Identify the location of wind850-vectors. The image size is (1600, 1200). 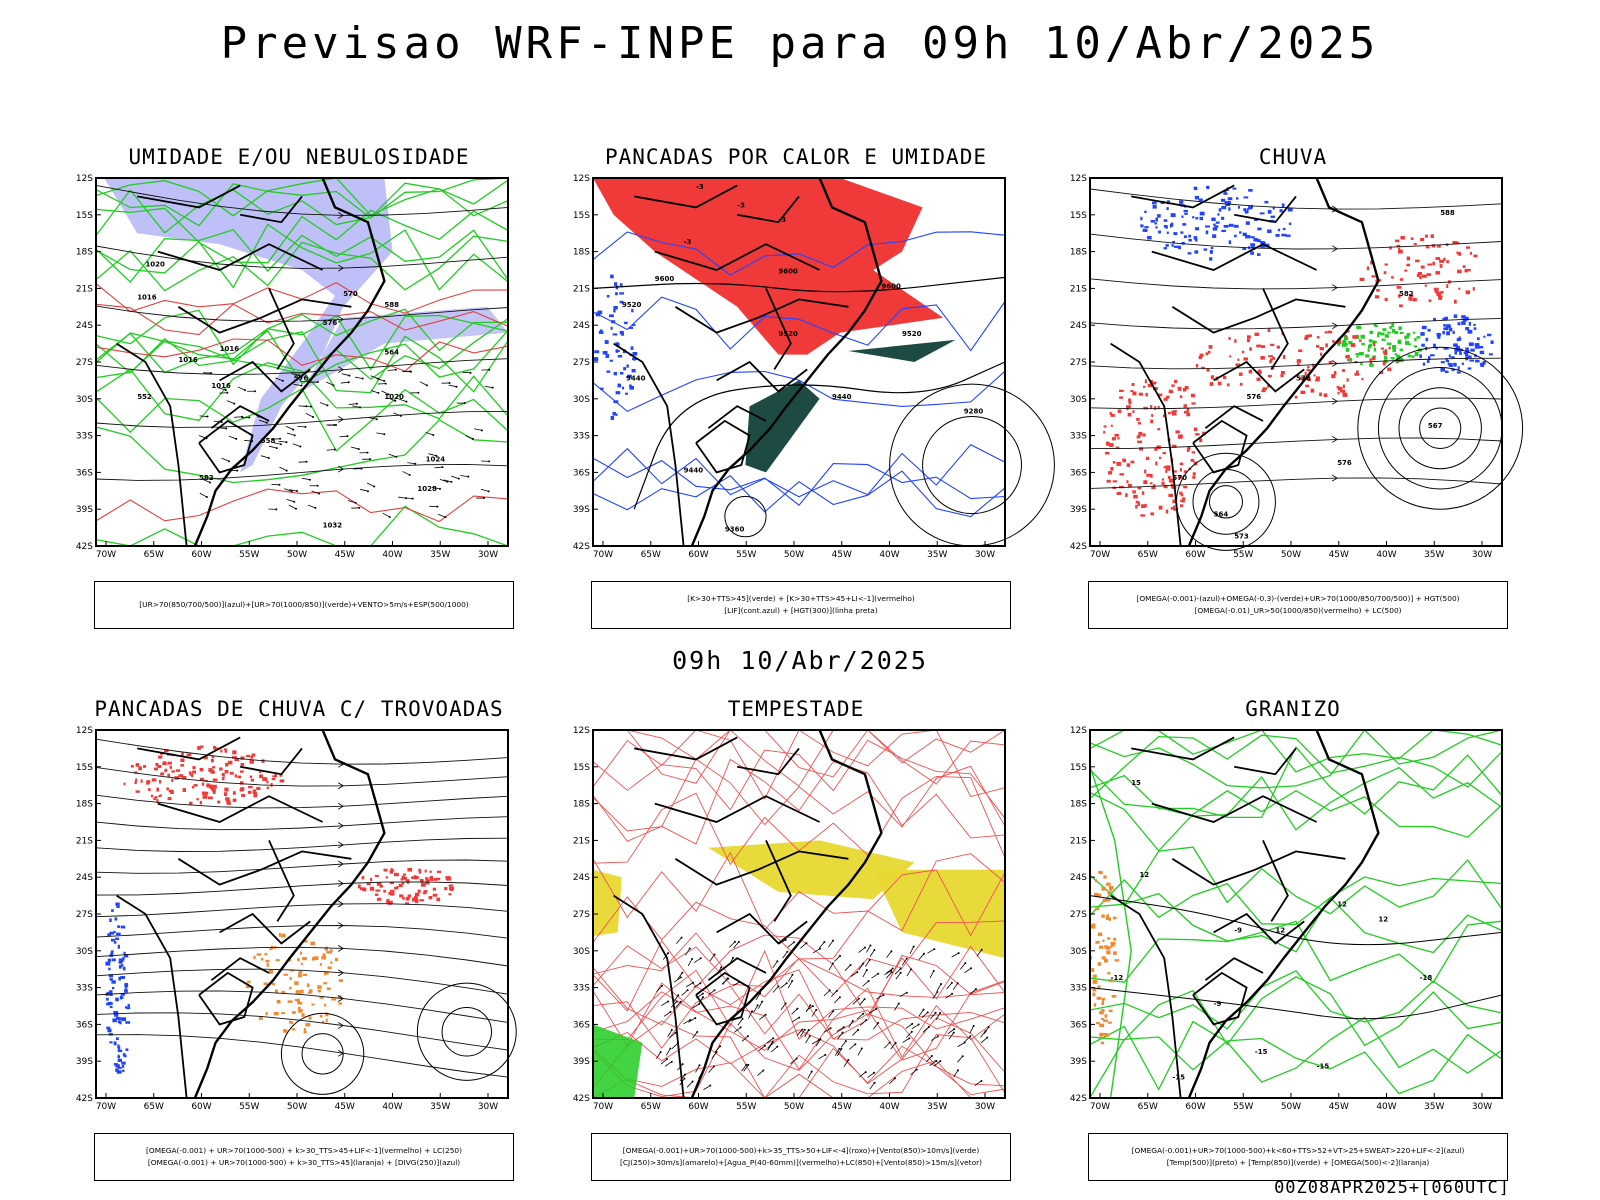
(823, 1013).